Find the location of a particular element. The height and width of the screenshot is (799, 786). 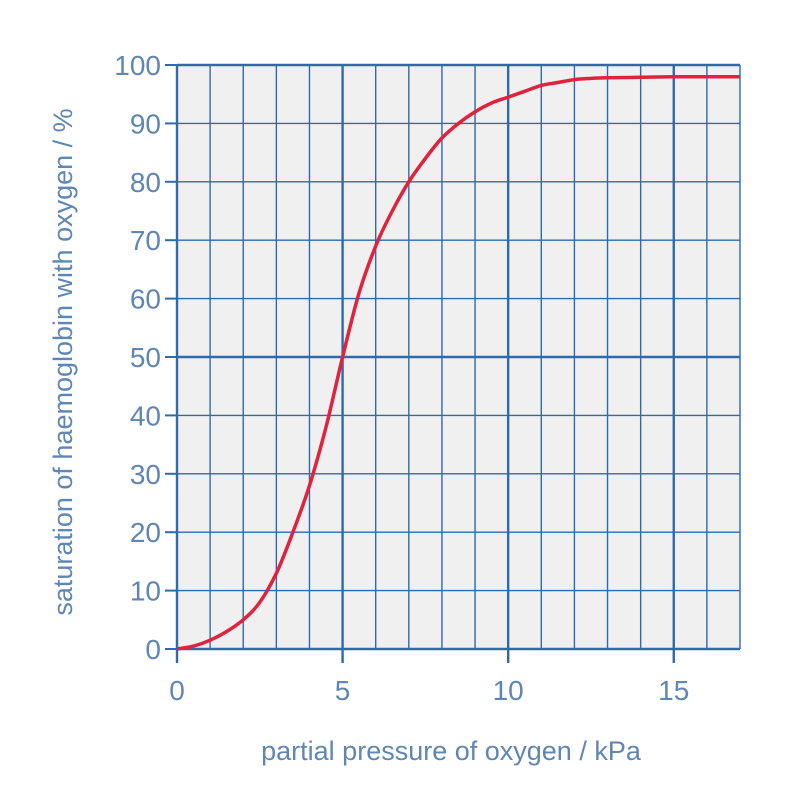

y-tick-label: 30 is located at coordinates (145, 474).